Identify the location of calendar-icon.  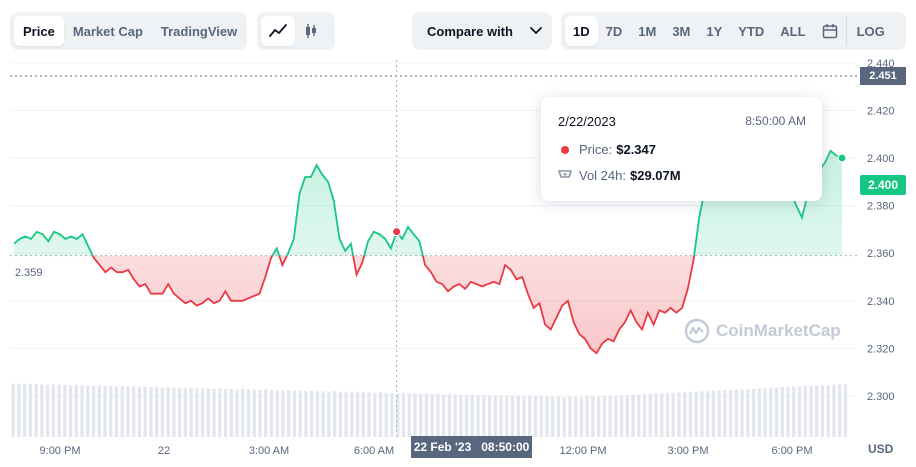
(829, 31).